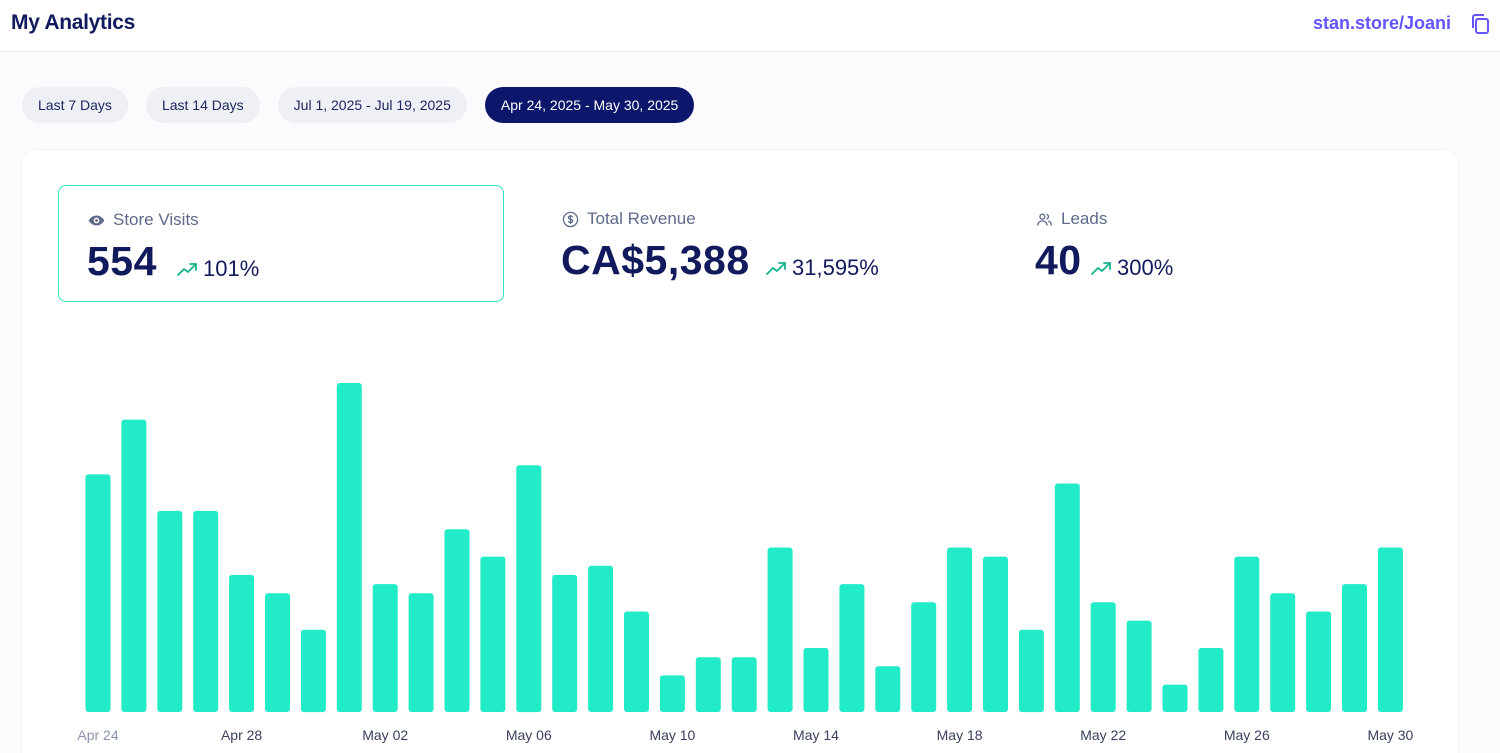 The image size is (1500, 753). What do you see at coordinates (1145, 267) in the screenshot?
I see `stat-change-value: 300%` at bounding box center [1145, 267].